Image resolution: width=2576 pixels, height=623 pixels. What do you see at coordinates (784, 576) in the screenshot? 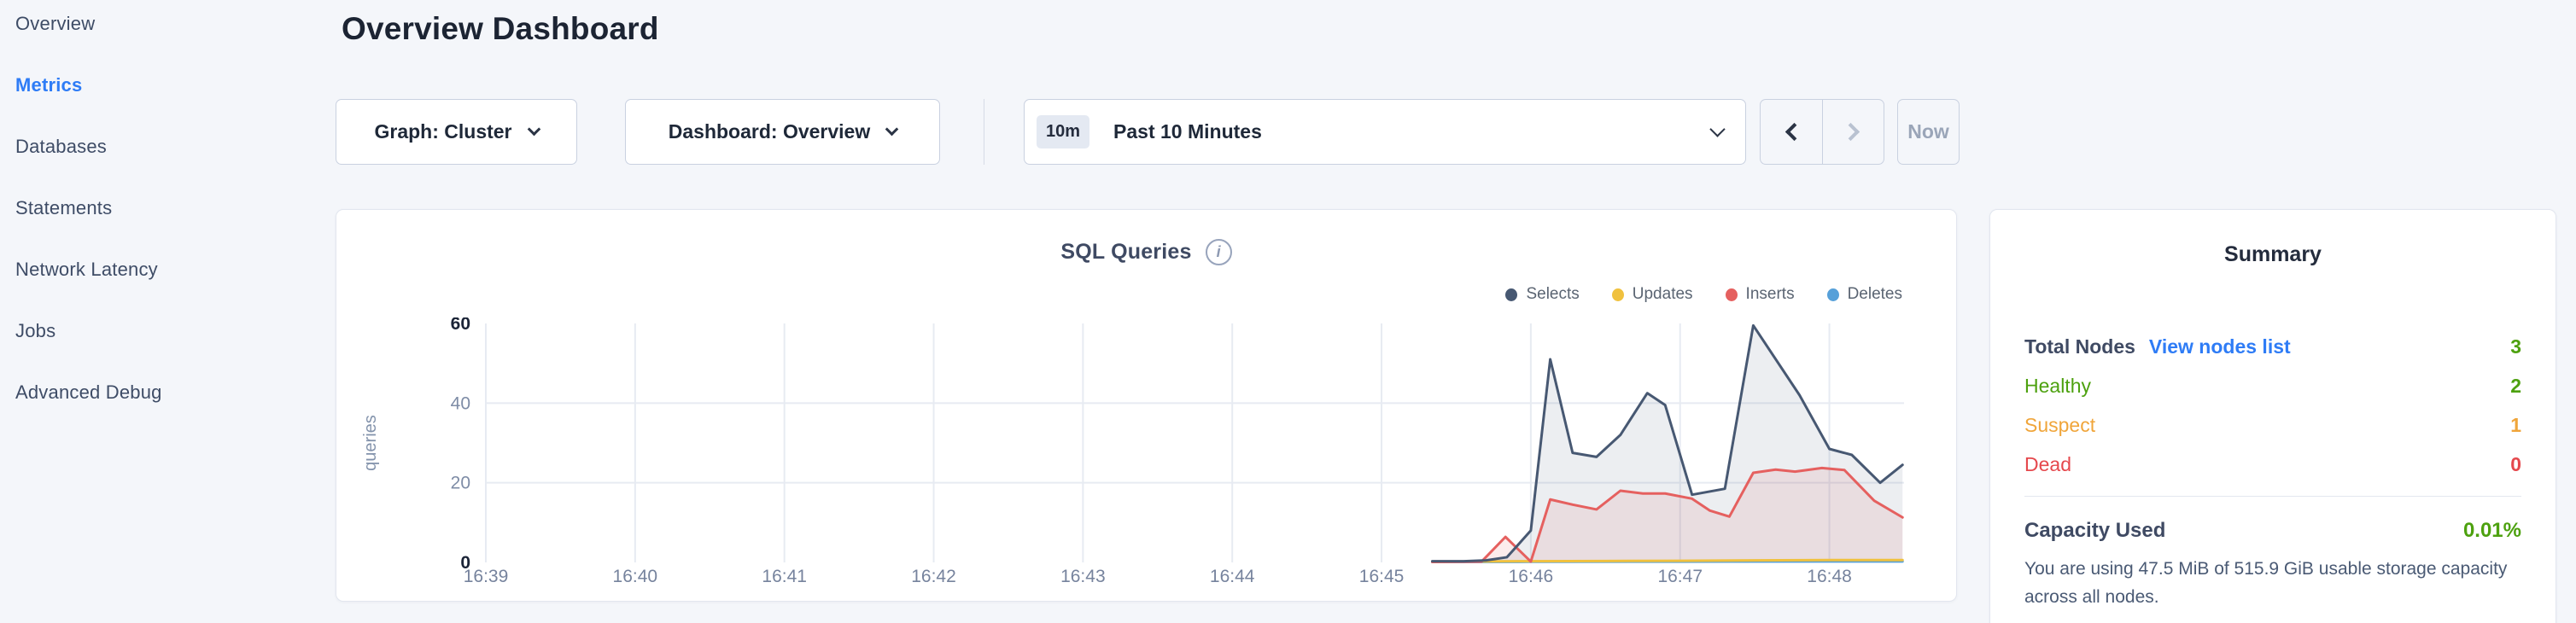
I see `svg-text: 16:41` at bounding box center [784, 576].